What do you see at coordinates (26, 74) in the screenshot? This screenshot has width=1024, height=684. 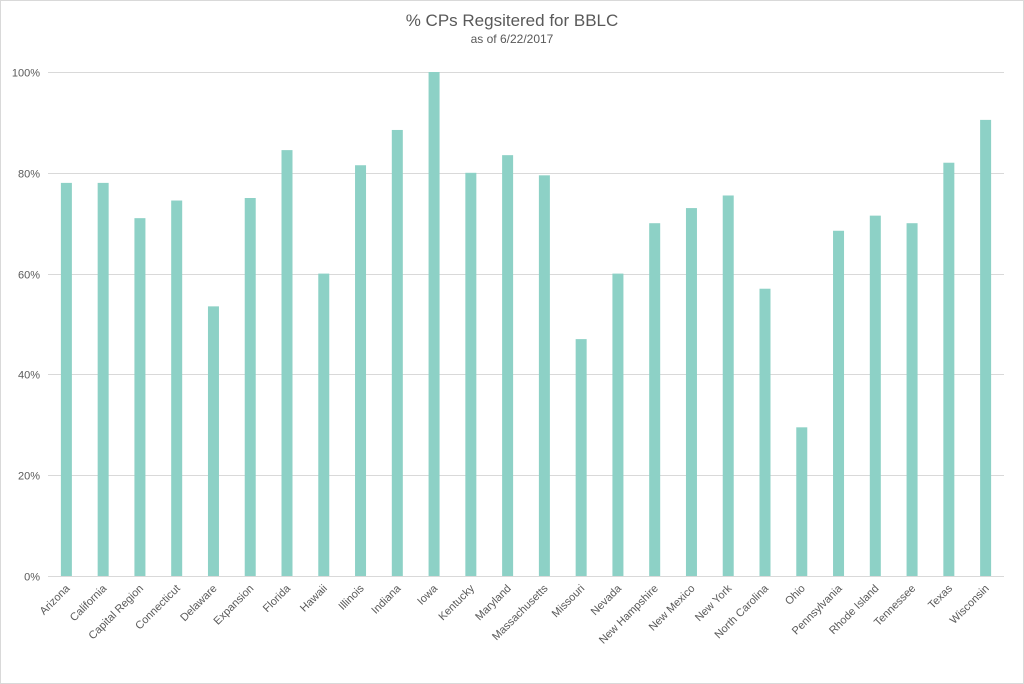 I see `y-tick-label: 100%` at bounding box center [26, 74].